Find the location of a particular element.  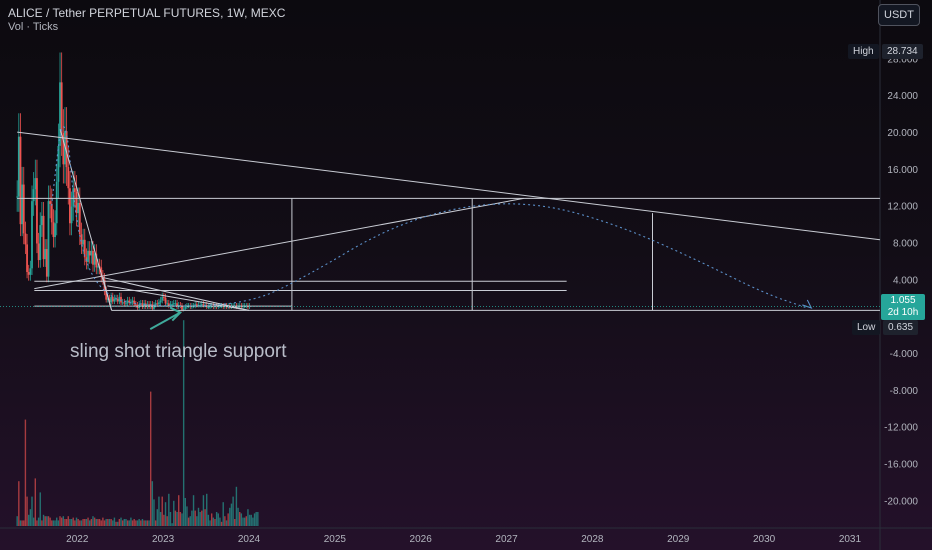

y-tick-label: -16.000 is located at coordinates (901, 465).